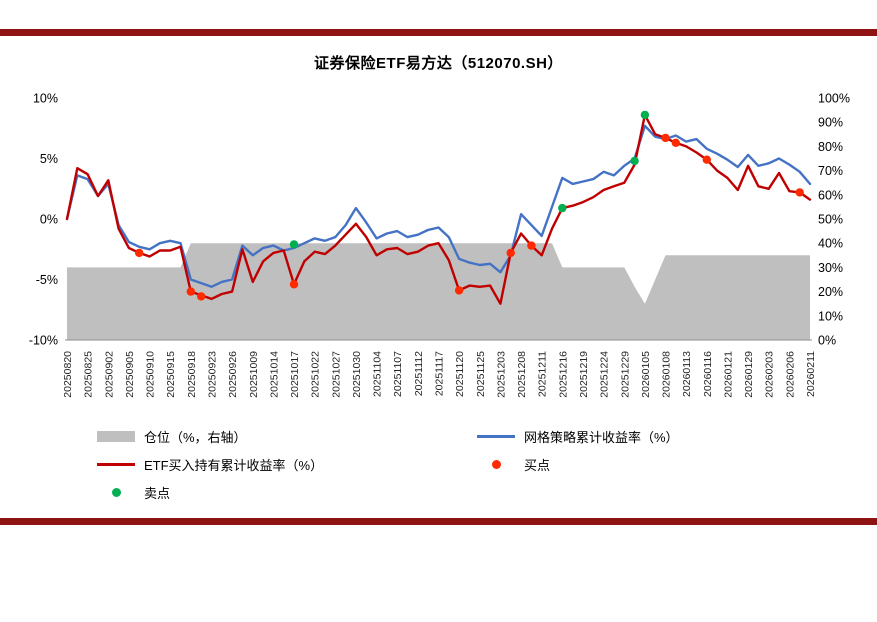 The image size is (877, 622). I want to click on legend-label-etf-hold: ETF买入持有累计收益率（%）, so click(234, 465).